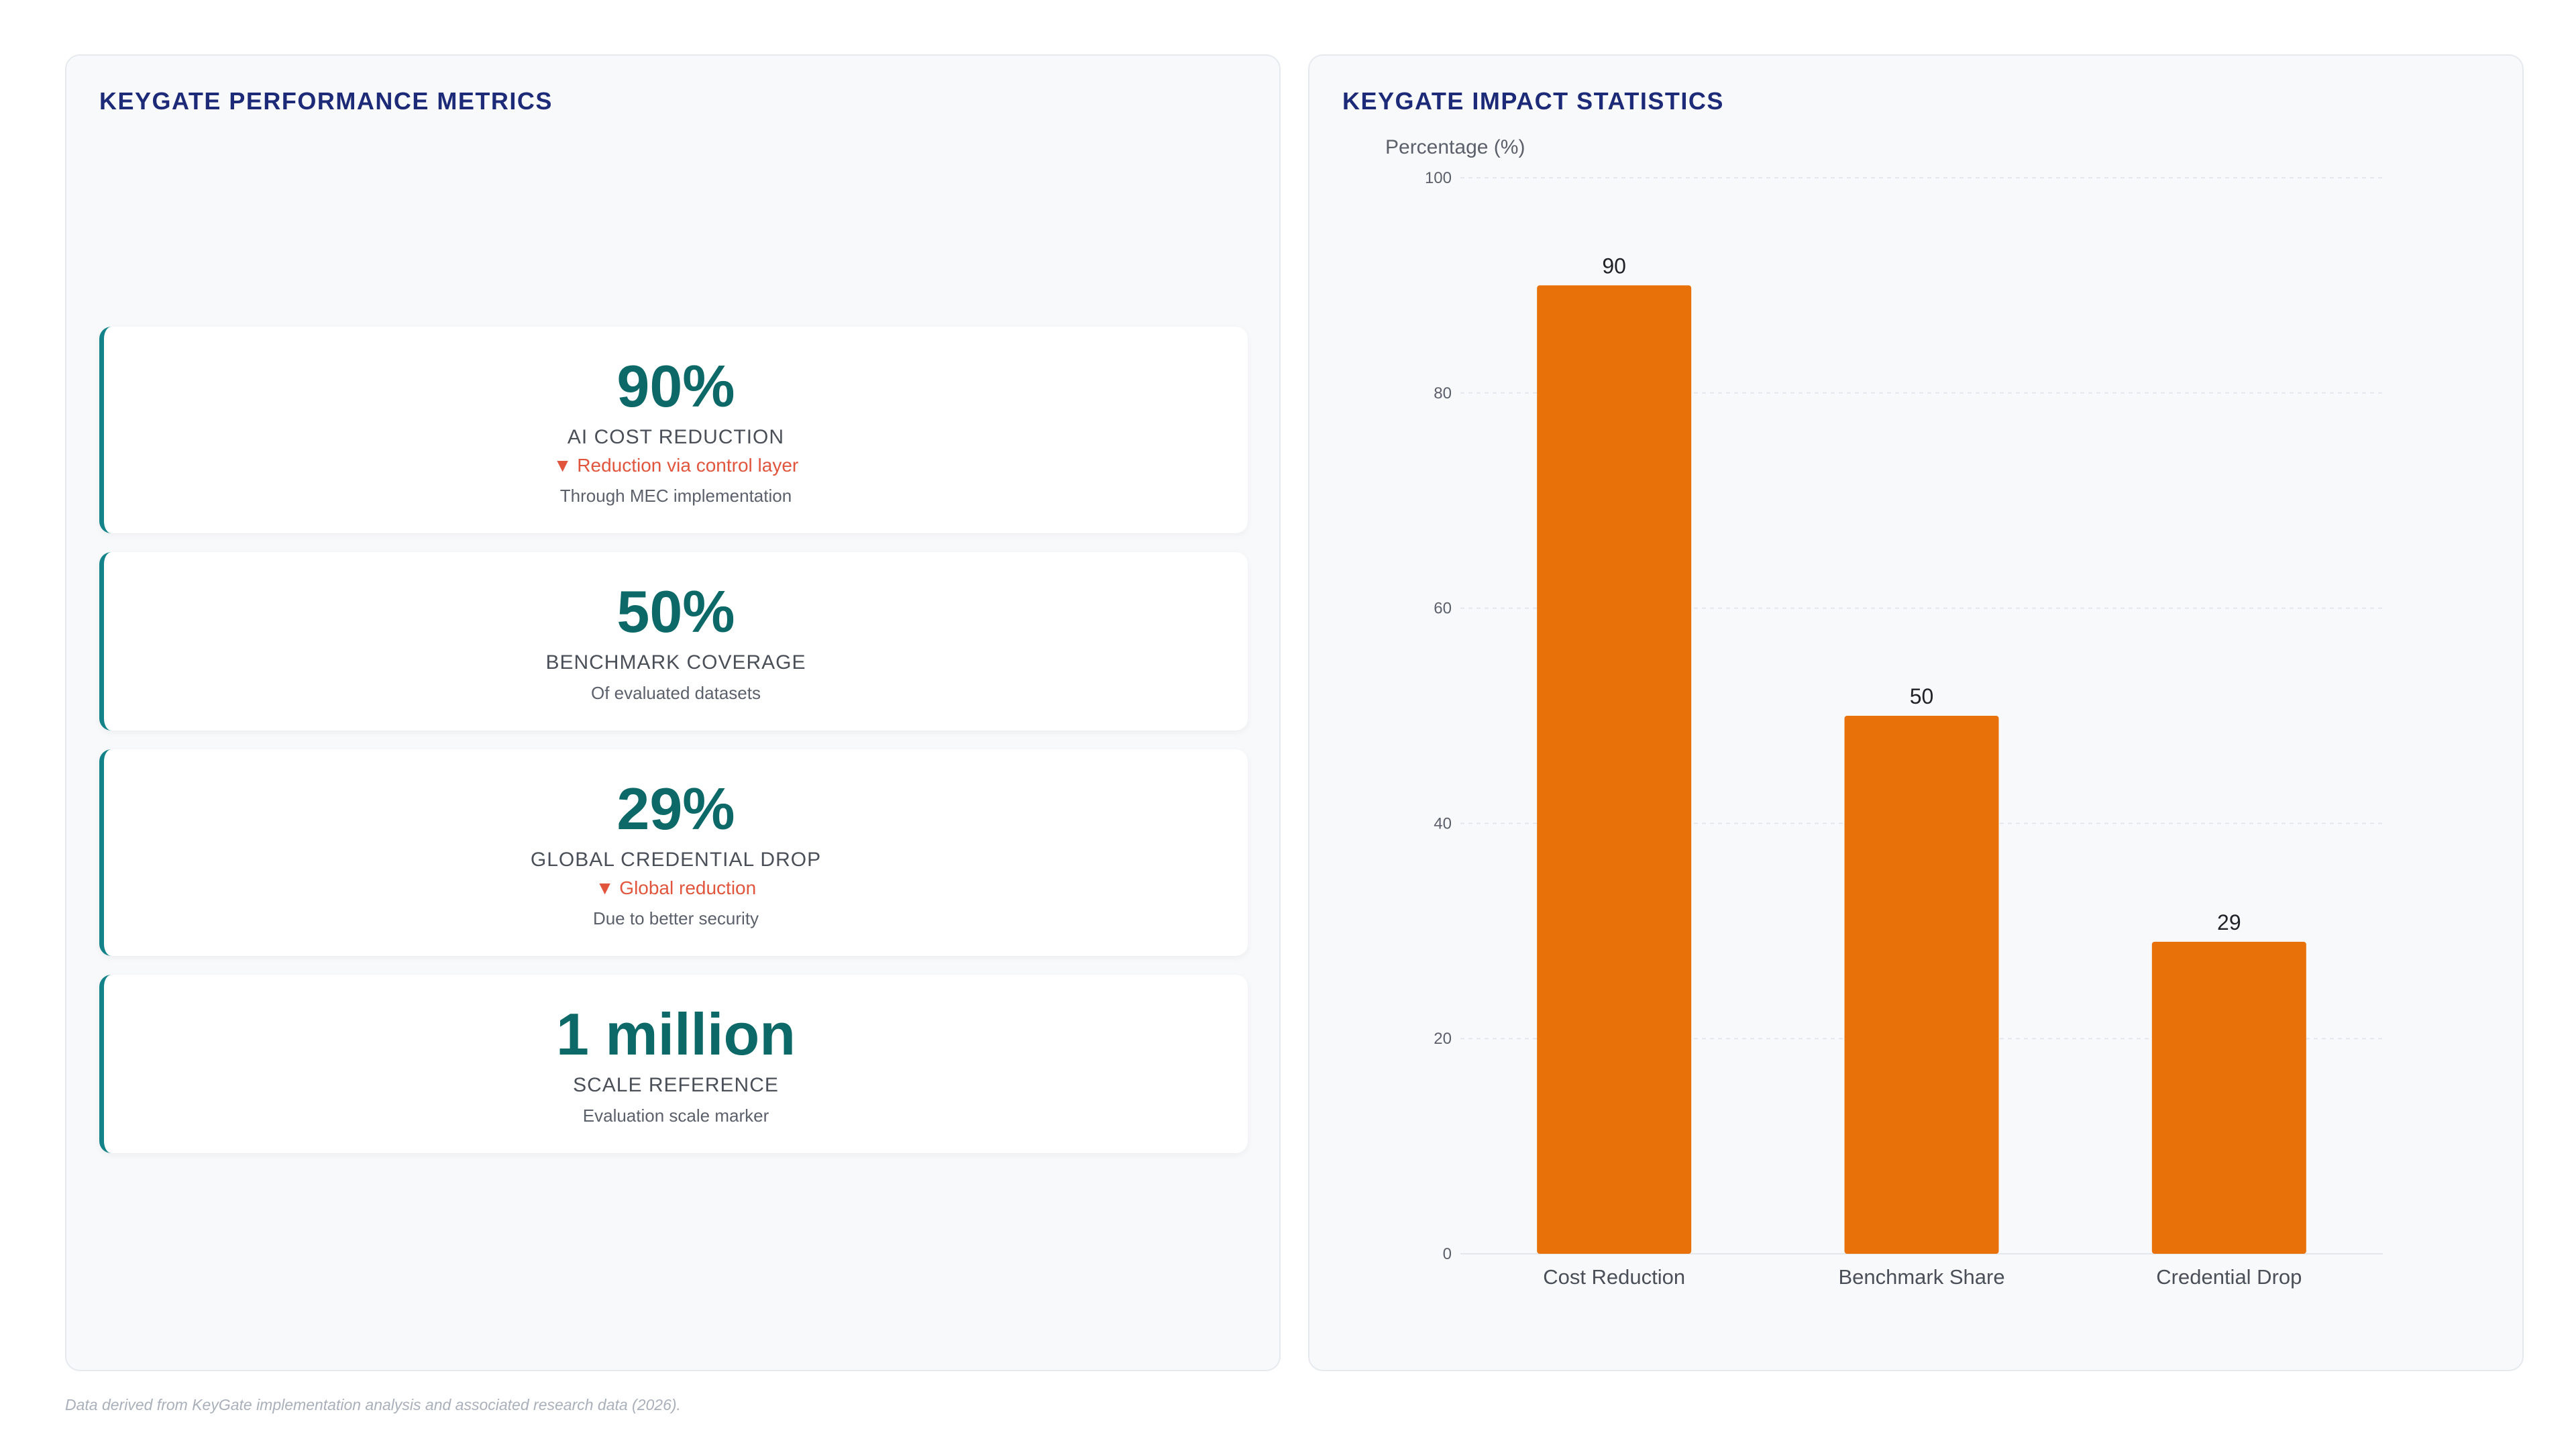 The height and width of the screenshot is (1449, 2576). Describe the element at coordinates (676, 887) in the screenshot. I see `metric-change: ▼ Global reduction` at that location.